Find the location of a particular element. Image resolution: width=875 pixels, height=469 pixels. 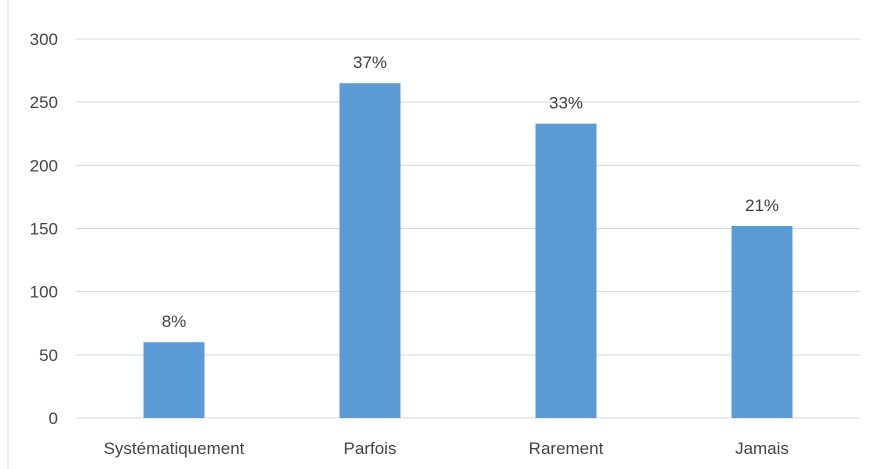

y-axis-tick-labels: 0 50 100 150 200 250 300 is located at coordinates (44, 229).